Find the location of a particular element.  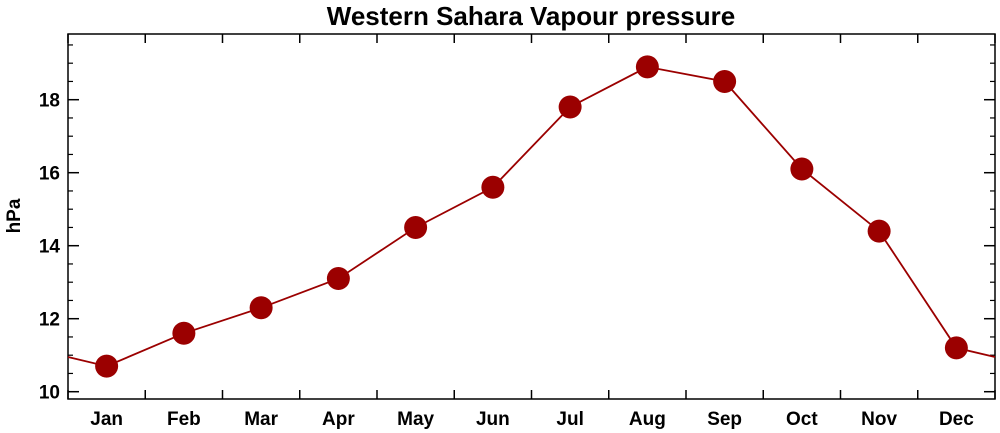

data-point-nov is located at coordinates (879, 231).